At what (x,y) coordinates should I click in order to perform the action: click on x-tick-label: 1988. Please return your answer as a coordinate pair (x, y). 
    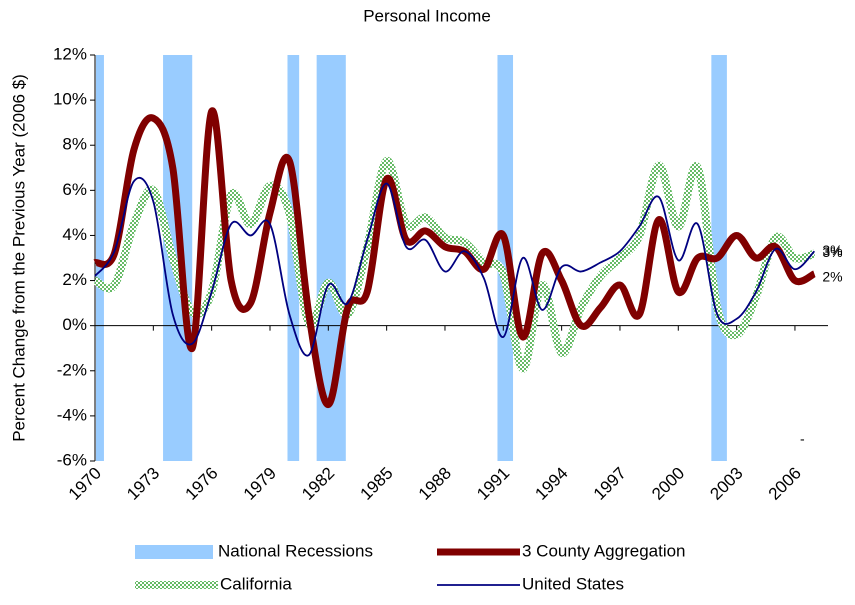
    Looking at the image, I should click on (435, 484).